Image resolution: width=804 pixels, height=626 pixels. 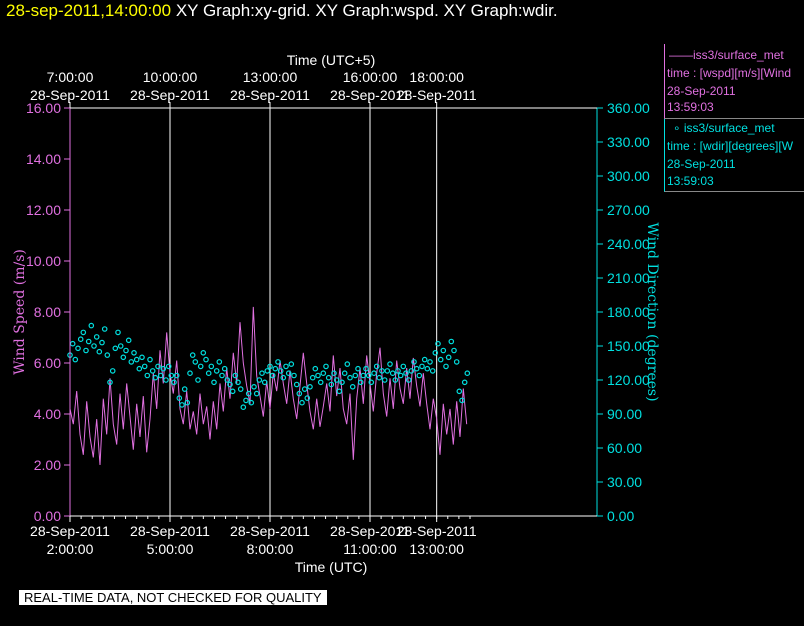 I want to click on right-tick-label: 150.00, so click(x=628, y=346).